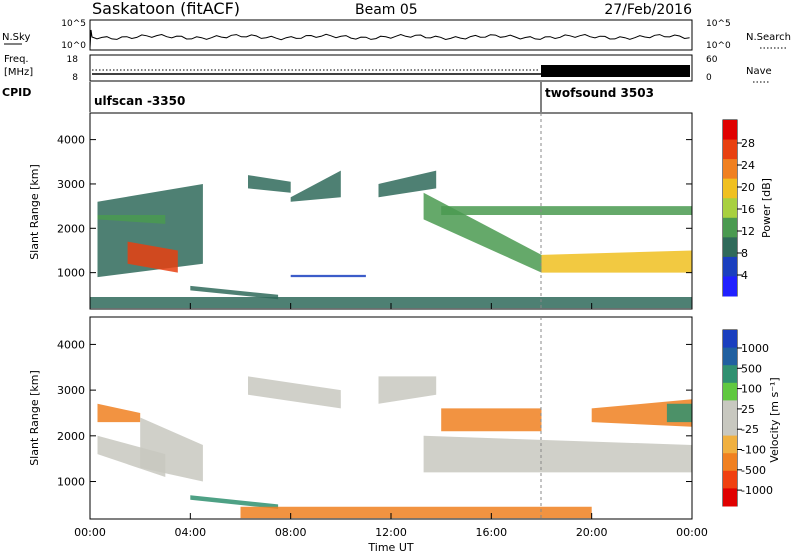 The image size is (800, 554). What do you see at coordinates (388, 68) in the screenshot?
I see `frequency-panel: Freq. [MHz] 18 8 60 0 Nave` at bounding box center [388, 68].